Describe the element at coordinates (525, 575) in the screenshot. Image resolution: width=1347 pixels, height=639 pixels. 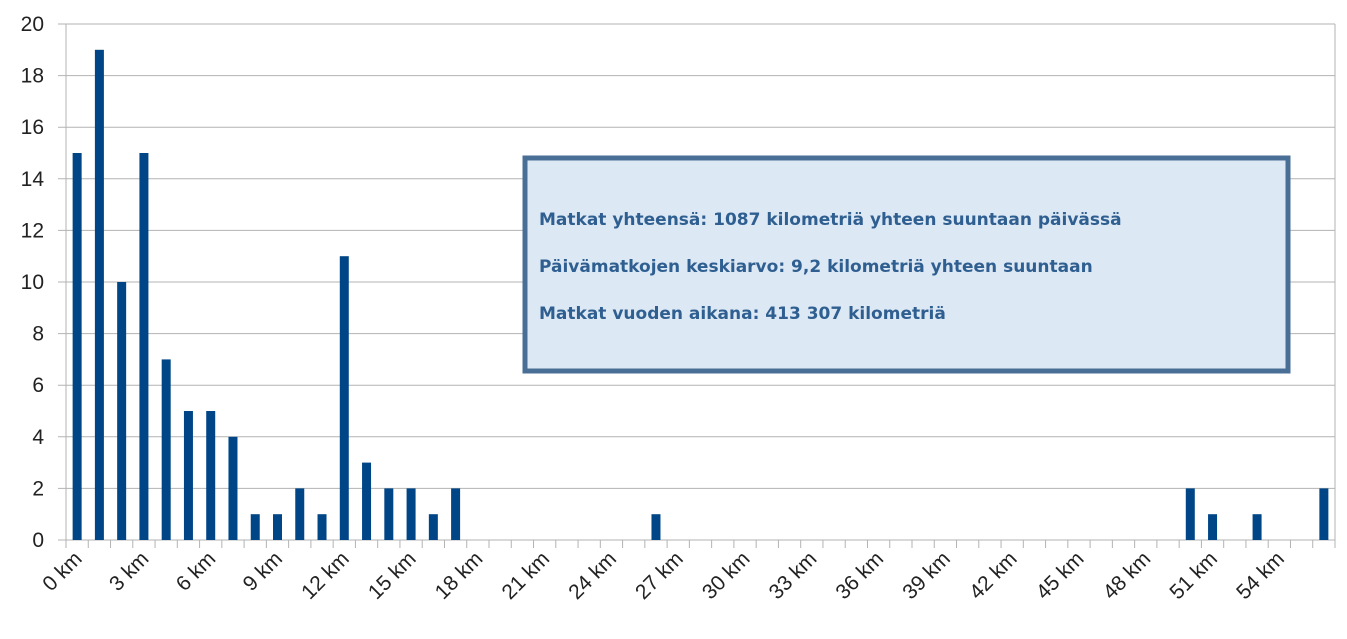
I see `x-tick-label: 21 km` at that location.